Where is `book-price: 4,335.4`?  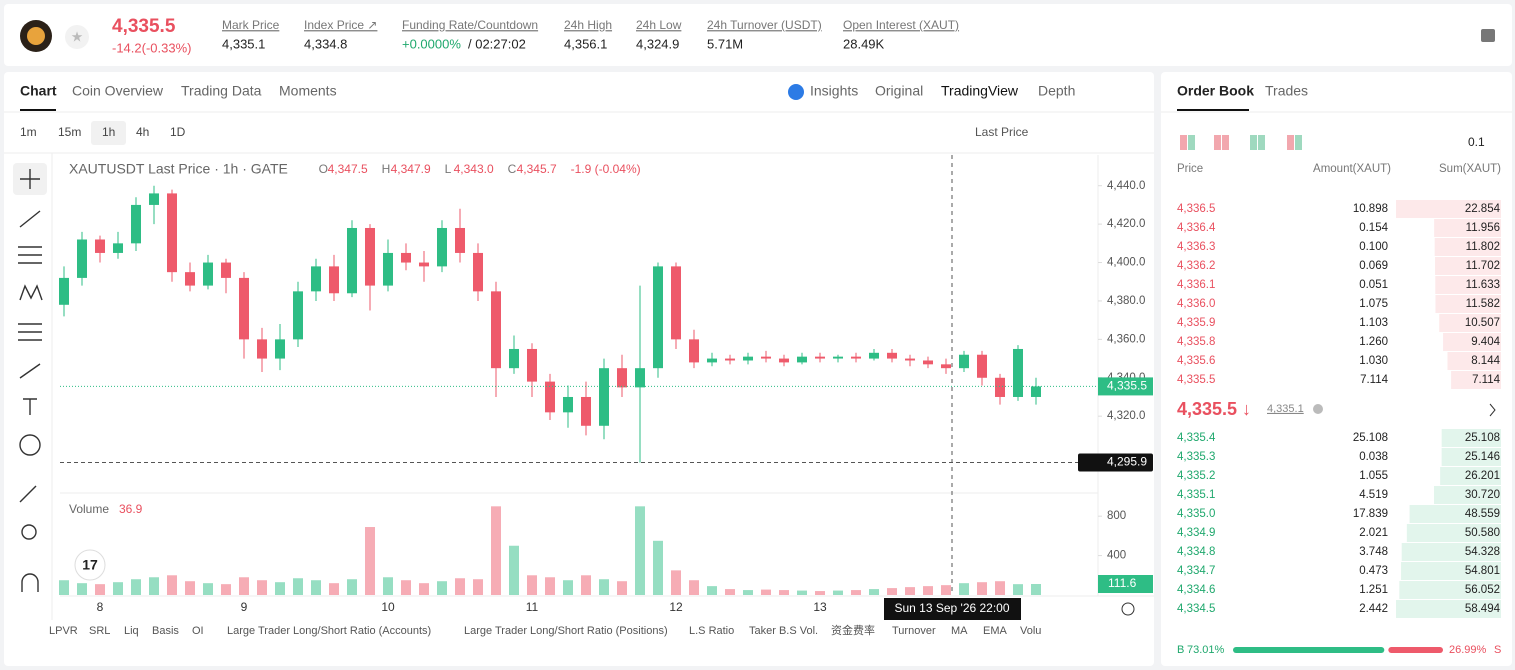
book-price: 4,335.4 is located at coordinates (1196, 438).